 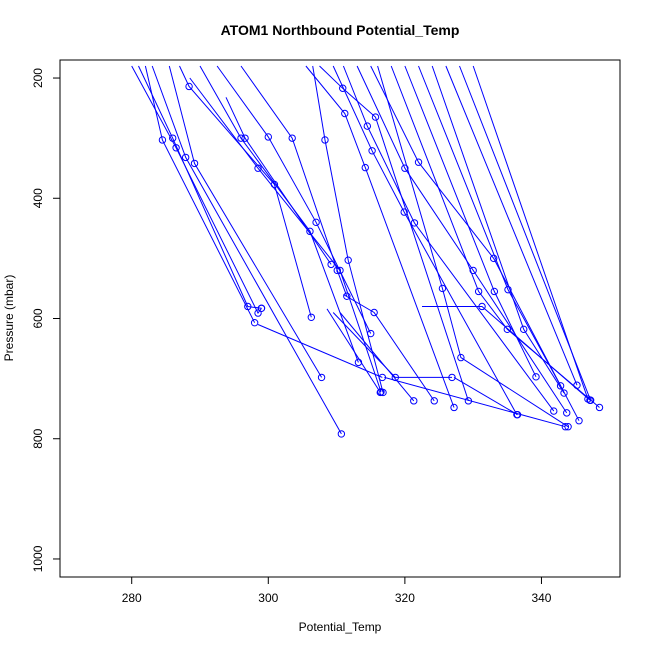 What do you see at coordinates (340, 30) in the screenshot?
I see `chart-title: ATOM1 Northbound Potential_Temp` at bounding box center [340, 30].